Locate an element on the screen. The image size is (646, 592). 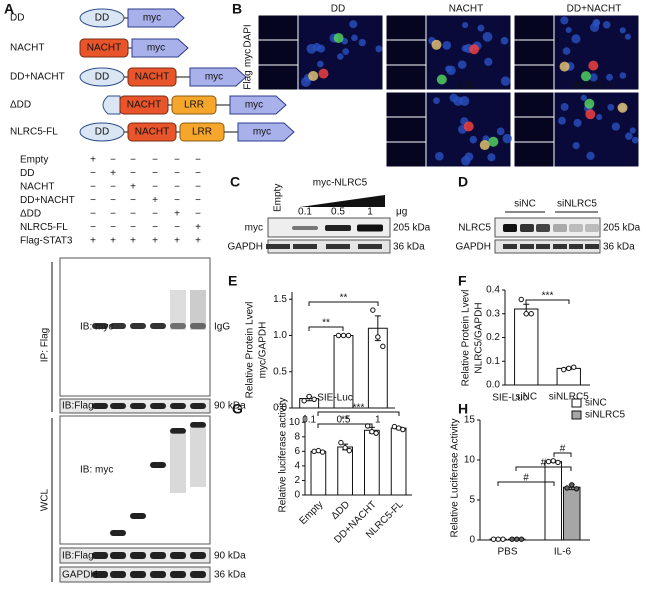
panel-label: C is located at coordinates (235, 182).